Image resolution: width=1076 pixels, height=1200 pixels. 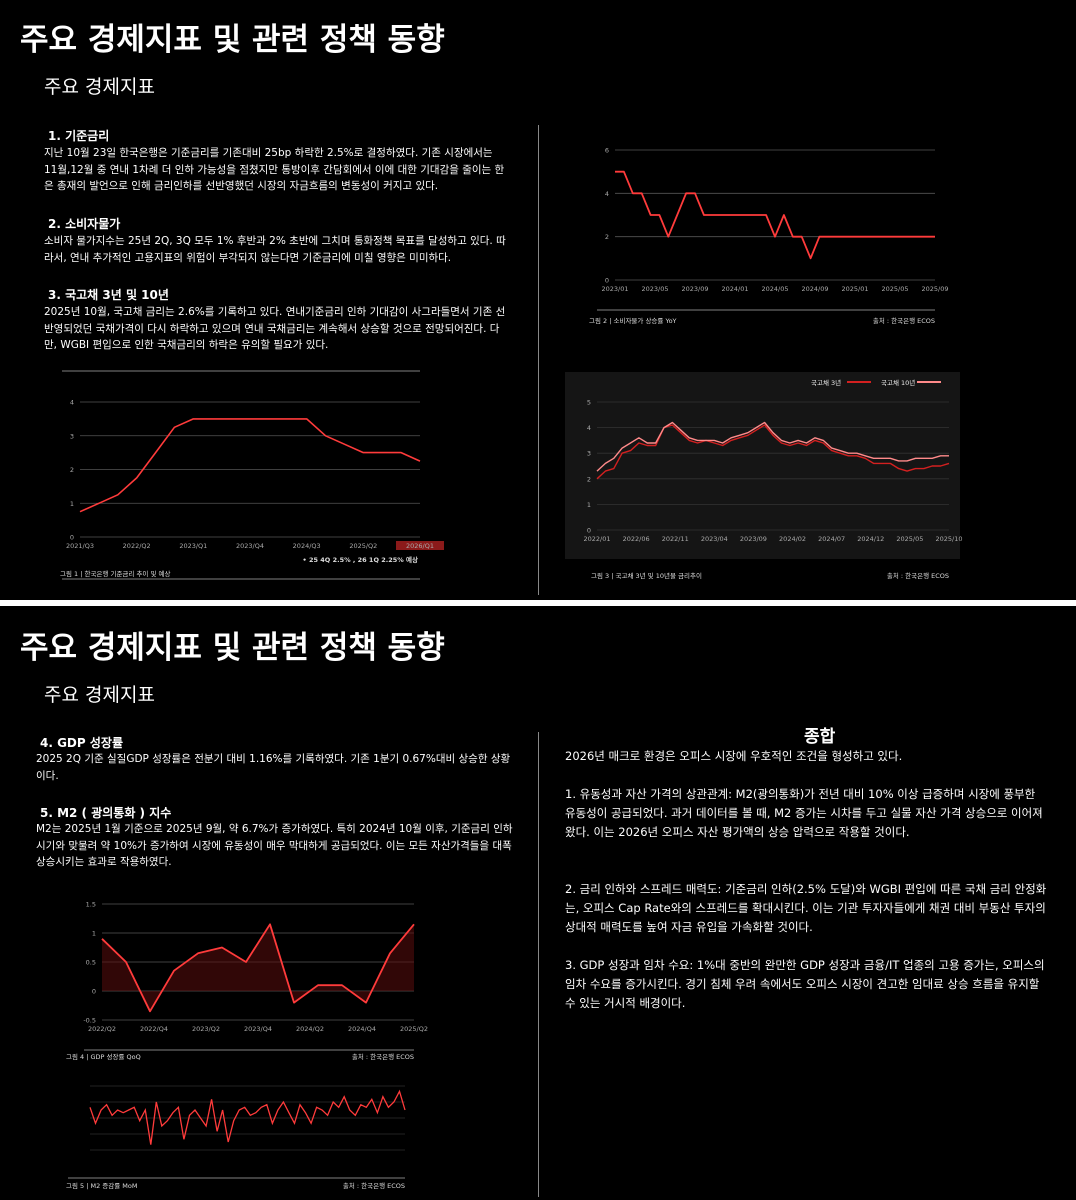 What do you see at coordinates (91, 905) in the screenshot?
I see `y-tick-label: 1.5` at bounding box center [91, 905].